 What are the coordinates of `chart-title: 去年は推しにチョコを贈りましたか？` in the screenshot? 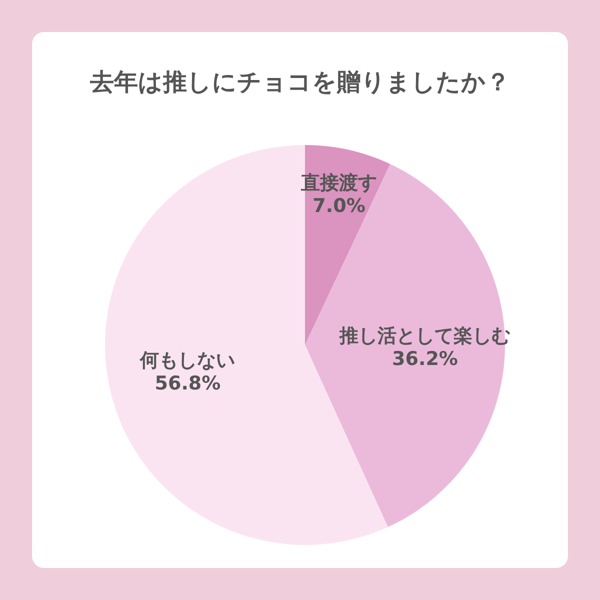 It's located at (300, 82).